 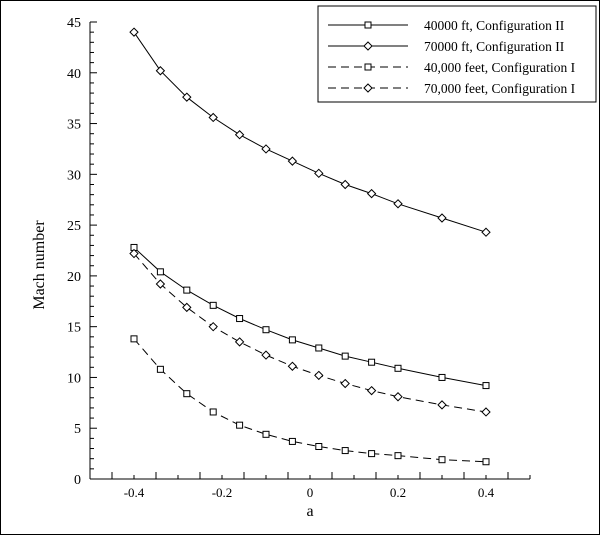 I want to click on y-tick-label: 40, so click(x=74, y=74).